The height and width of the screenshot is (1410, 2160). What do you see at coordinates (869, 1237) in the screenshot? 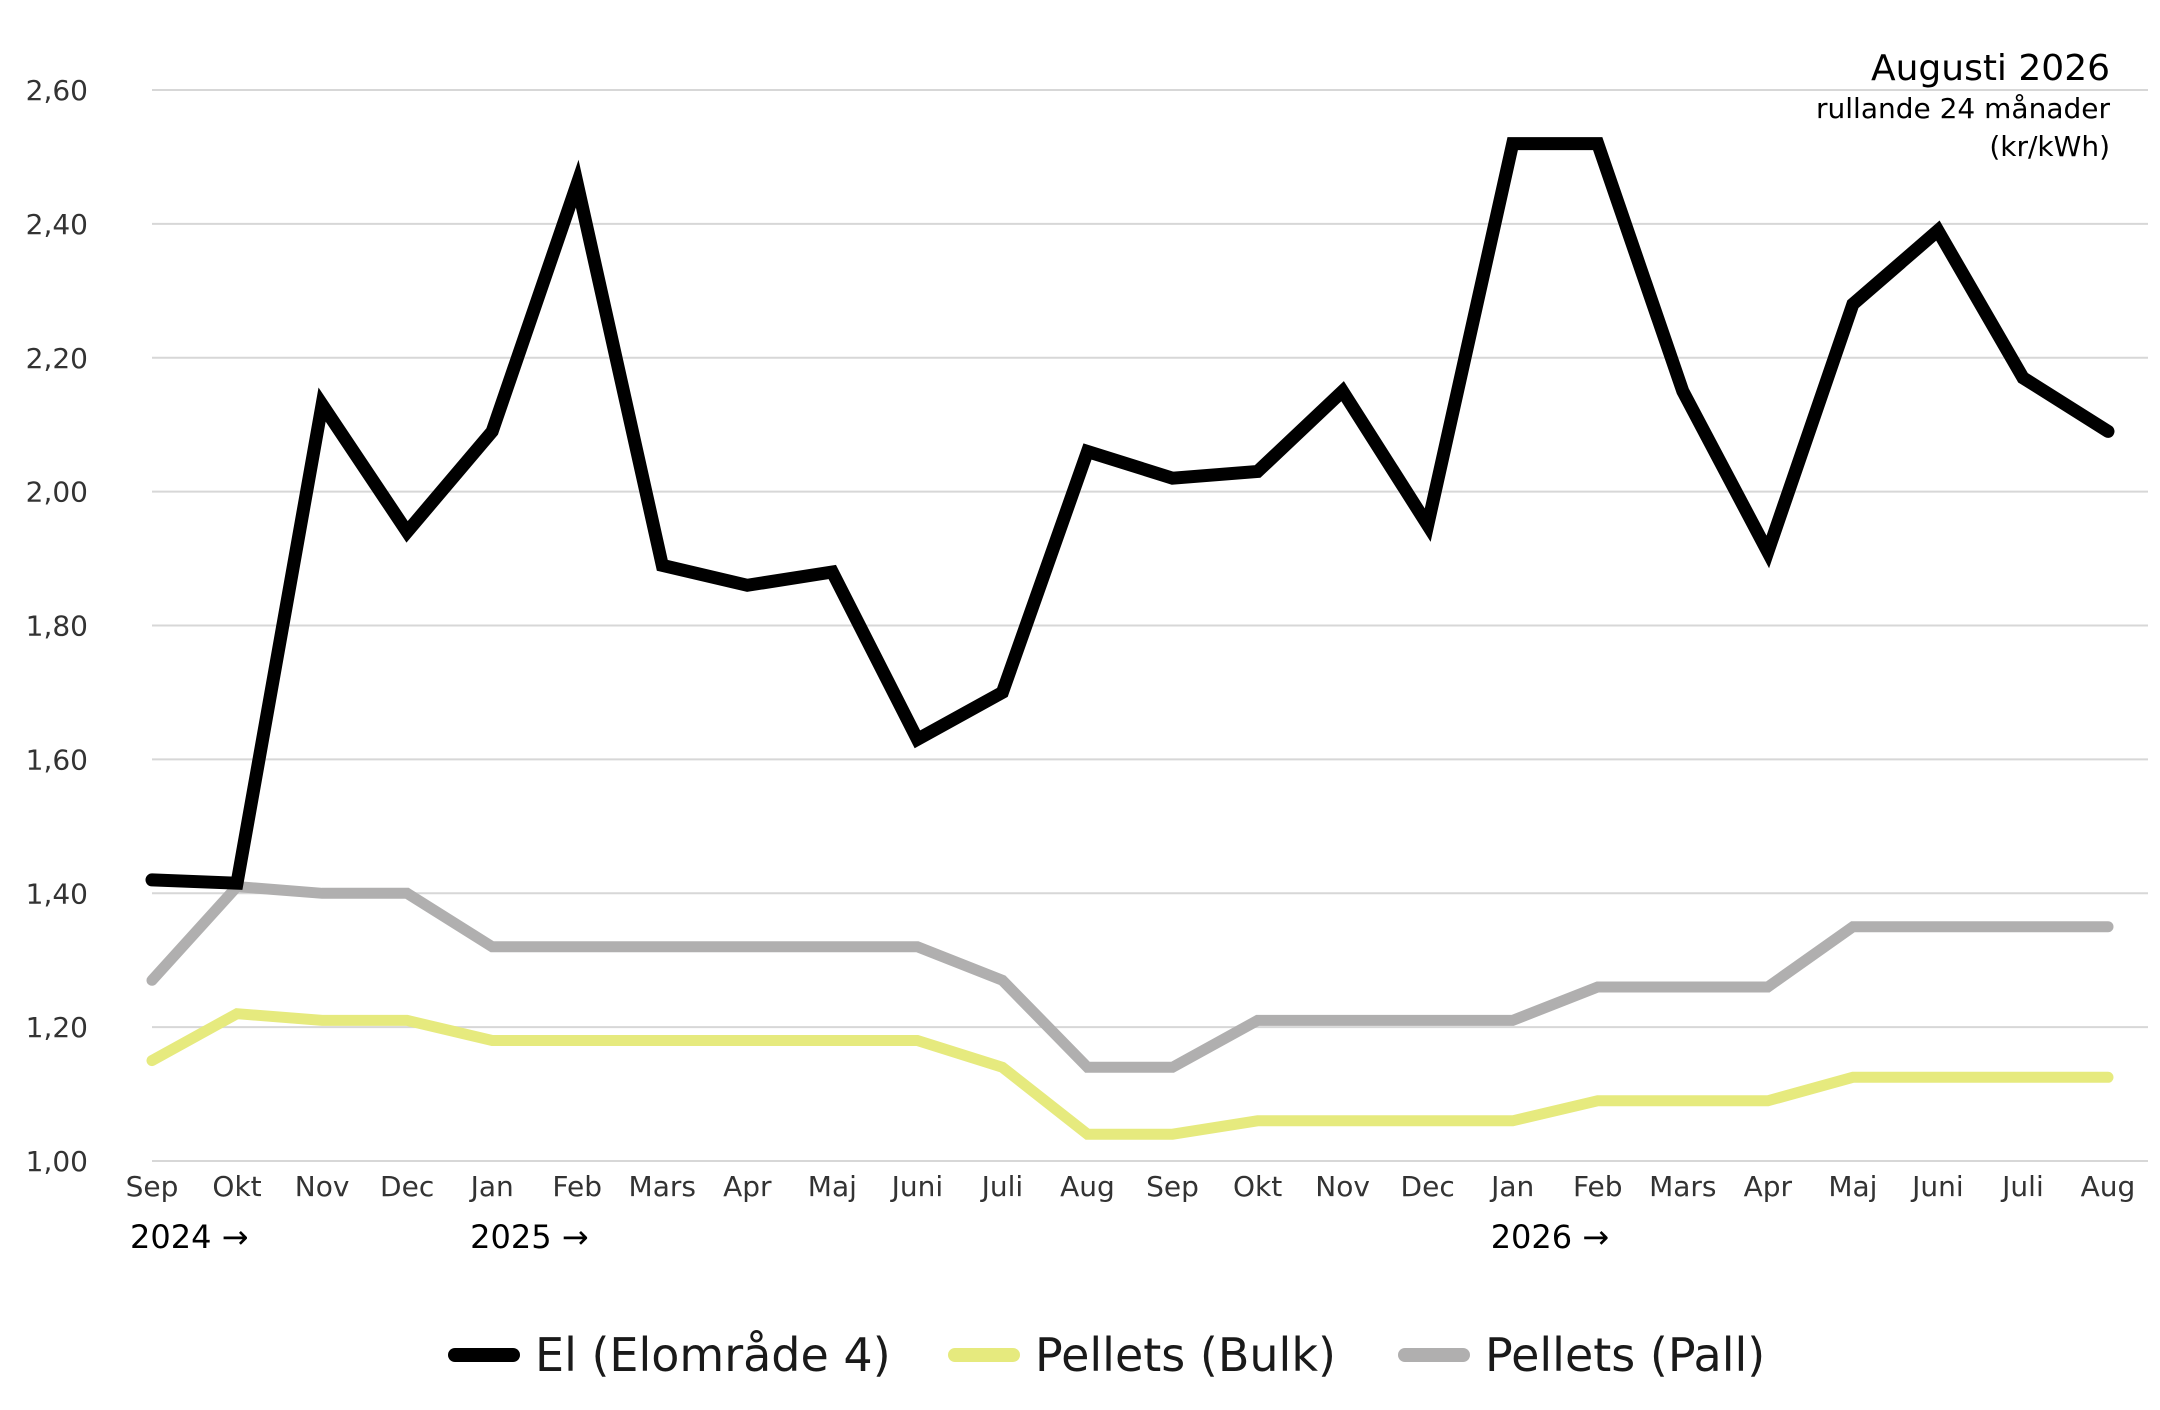
I see `year-markers: 2024 → 2025 → 2026 →` at bounding box center [869, 1237].